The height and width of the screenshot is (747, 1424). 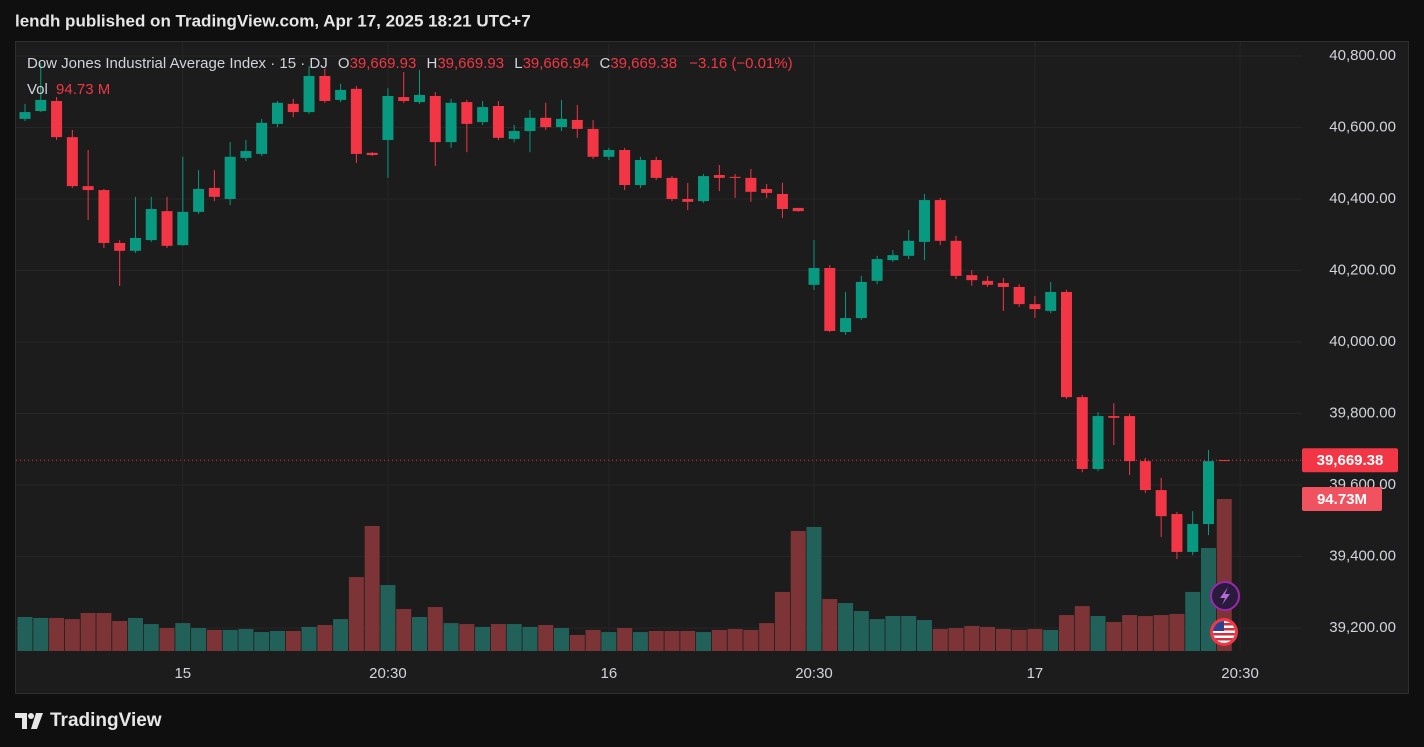 What do you see at coordinates (68, 89) in the screenshot?
I see `volume-legend: Vol 94.73 M` at bounding box center [68, 89].